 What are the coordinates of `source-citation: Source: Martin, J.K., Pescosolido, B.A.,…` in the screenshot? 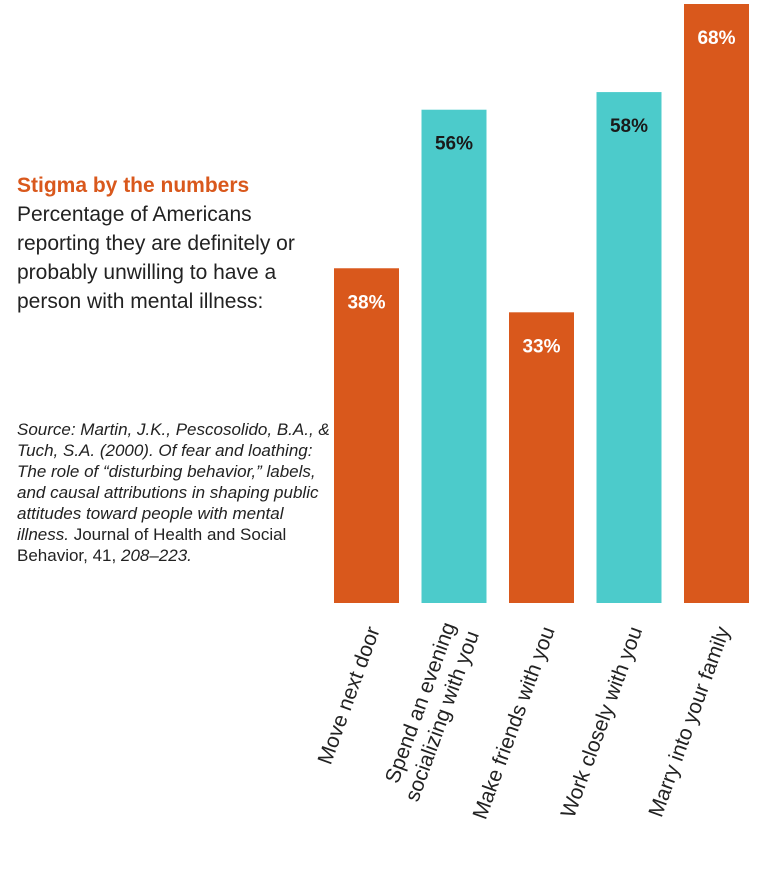 It's located at (177, 492).